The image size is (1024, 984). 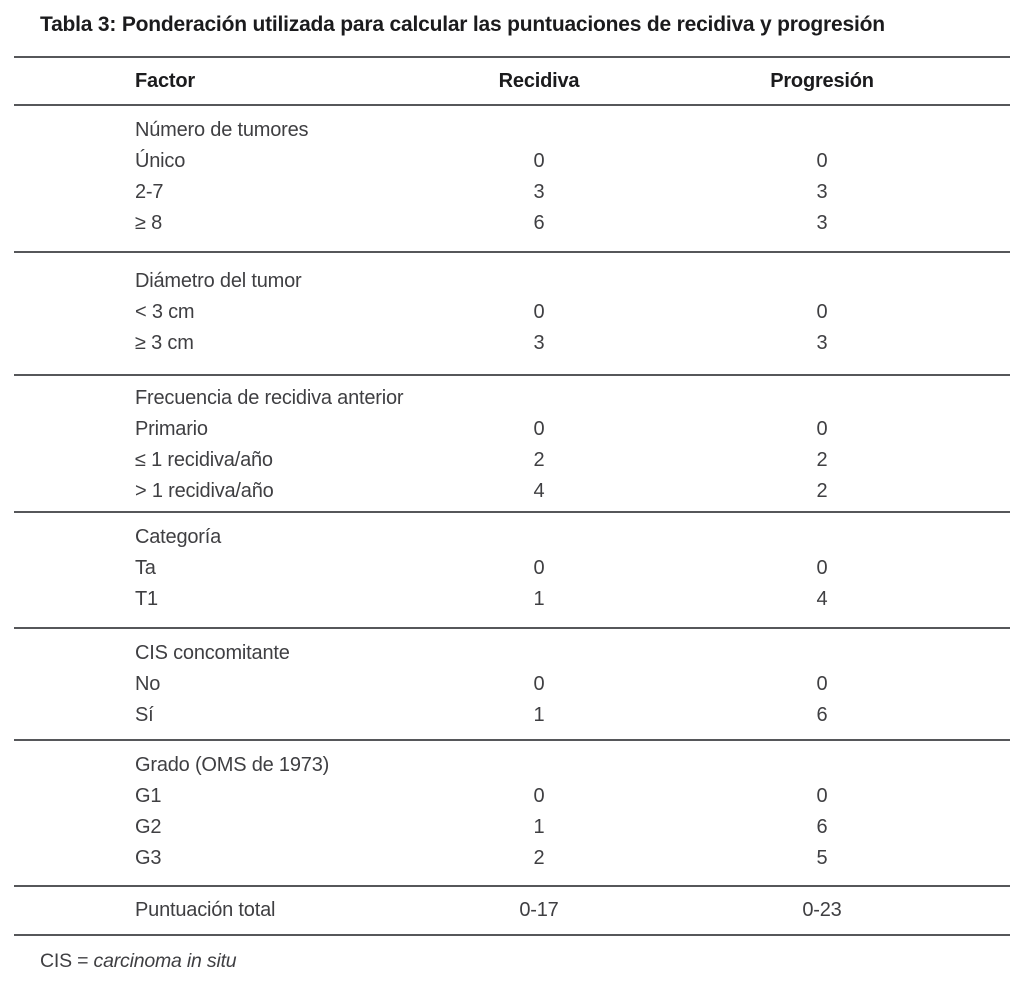 What do you see at coordinates (512, 796) in the screenshot?
I see `table-row: G1 0 0` at bounding box center [512, 796].